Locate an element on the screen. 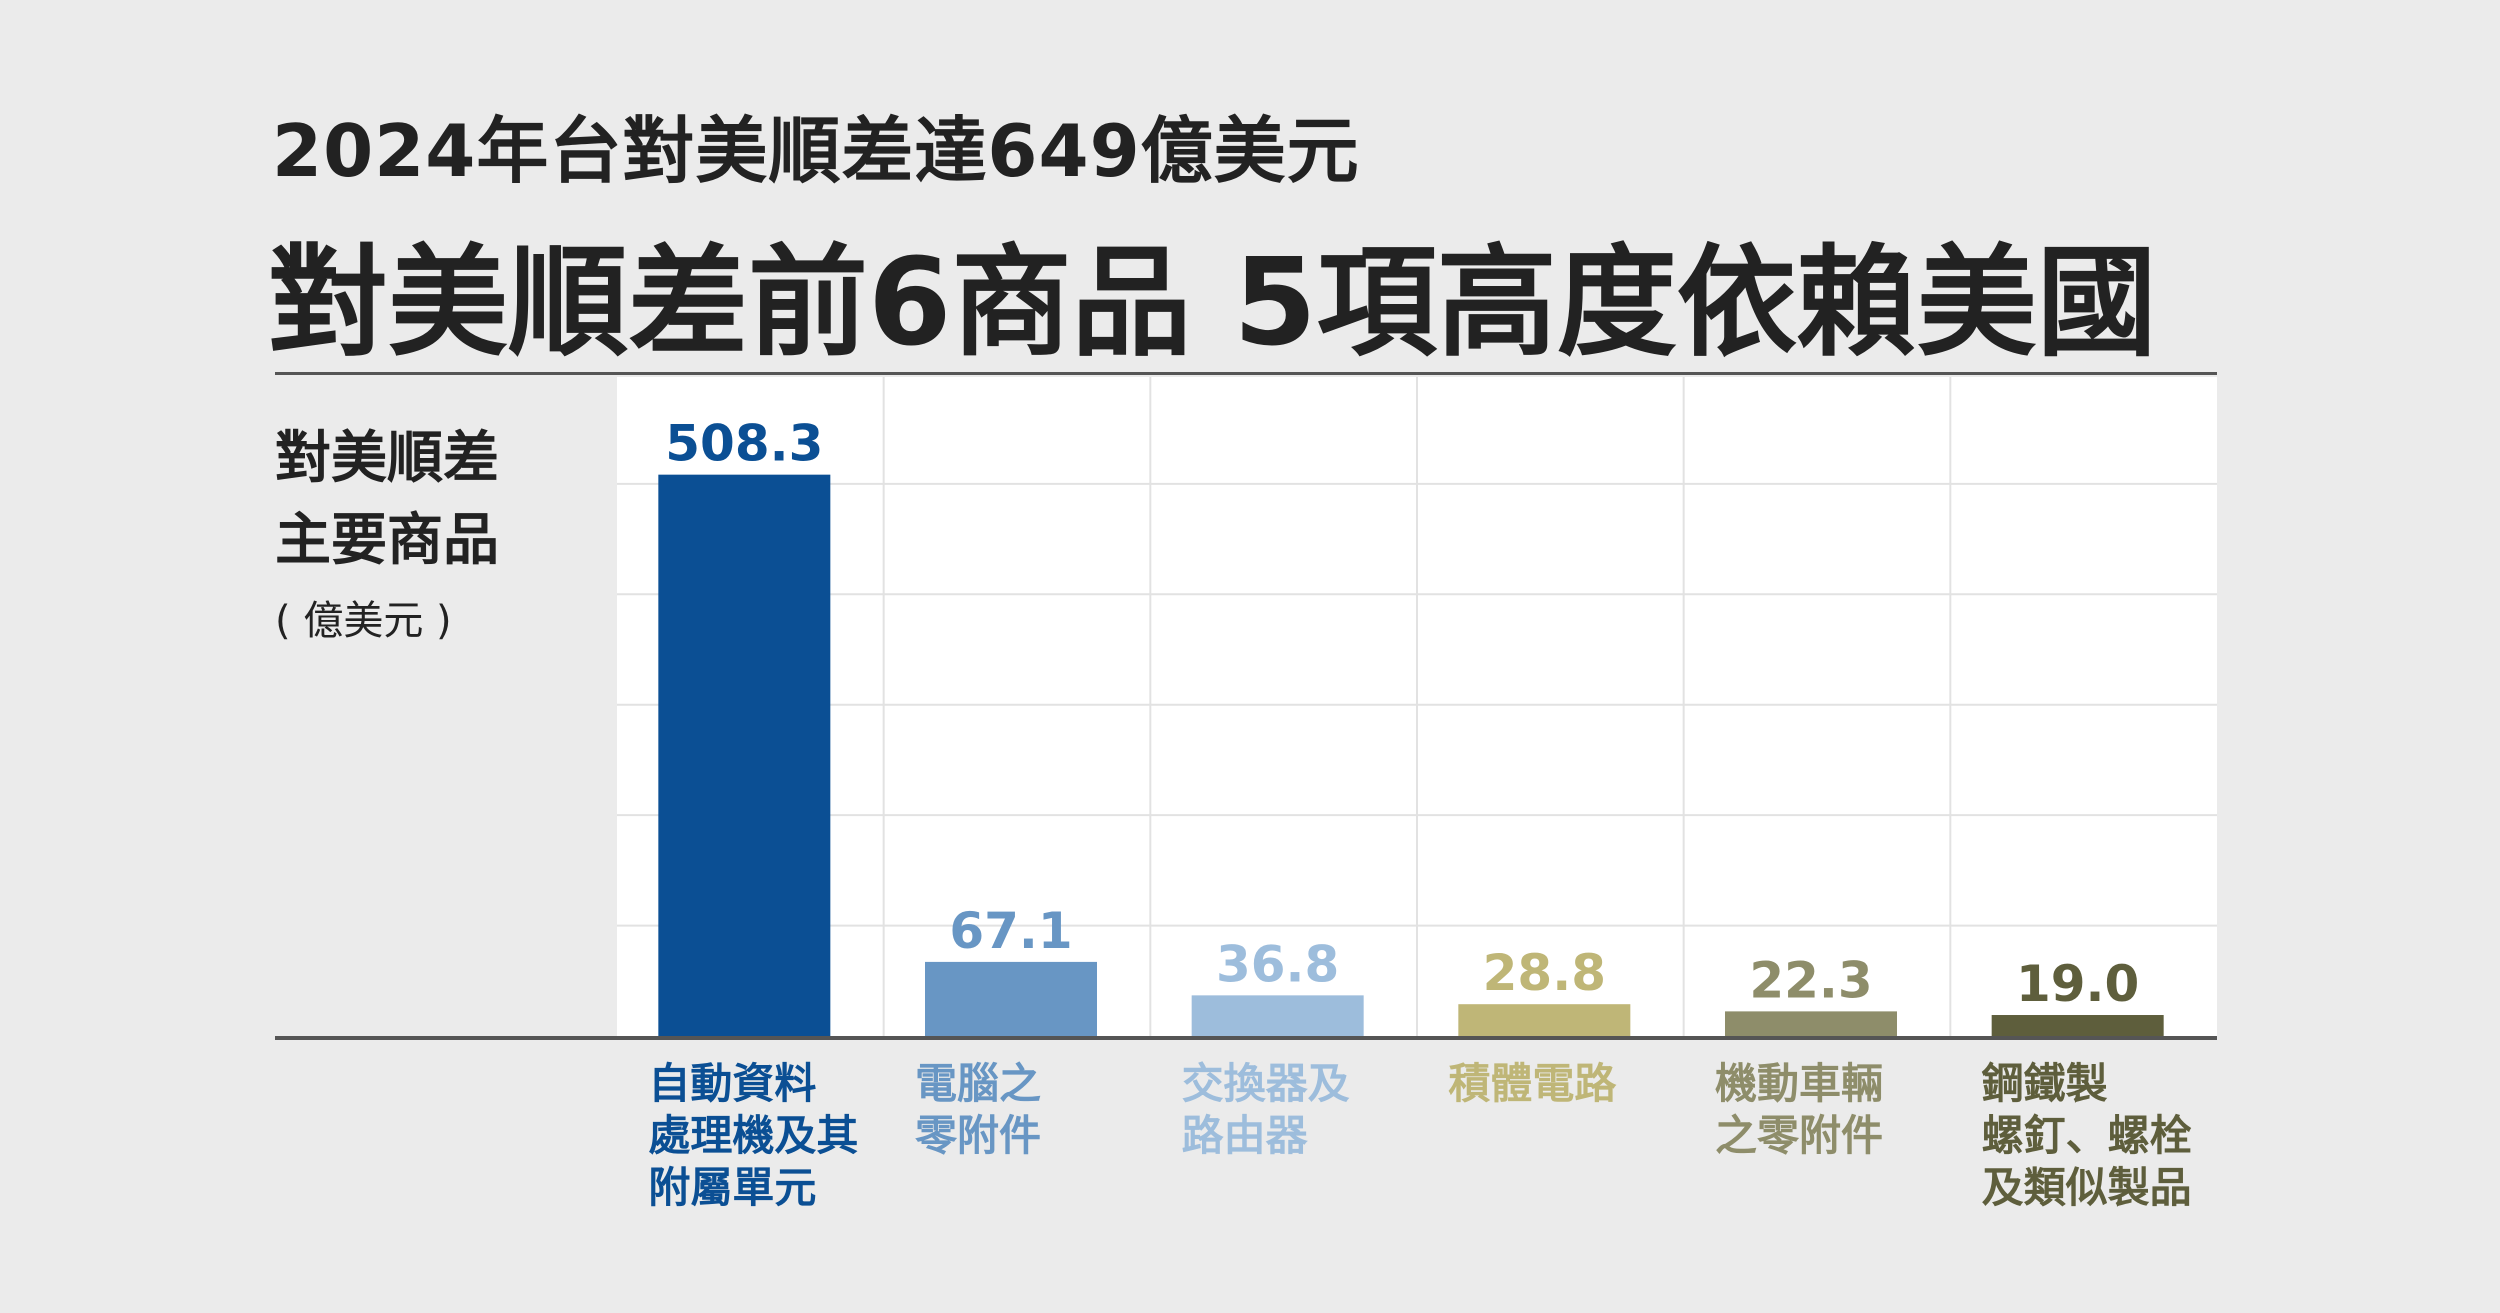  category-label-line: 處理機及其 is located at coordinates (753, 1135).